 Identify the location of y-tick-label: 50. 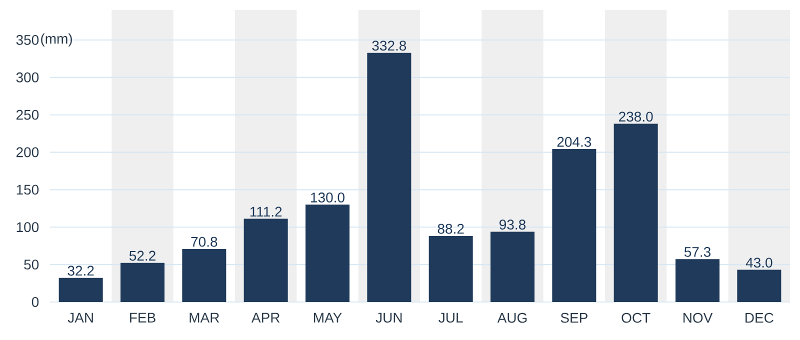
(31, 265).